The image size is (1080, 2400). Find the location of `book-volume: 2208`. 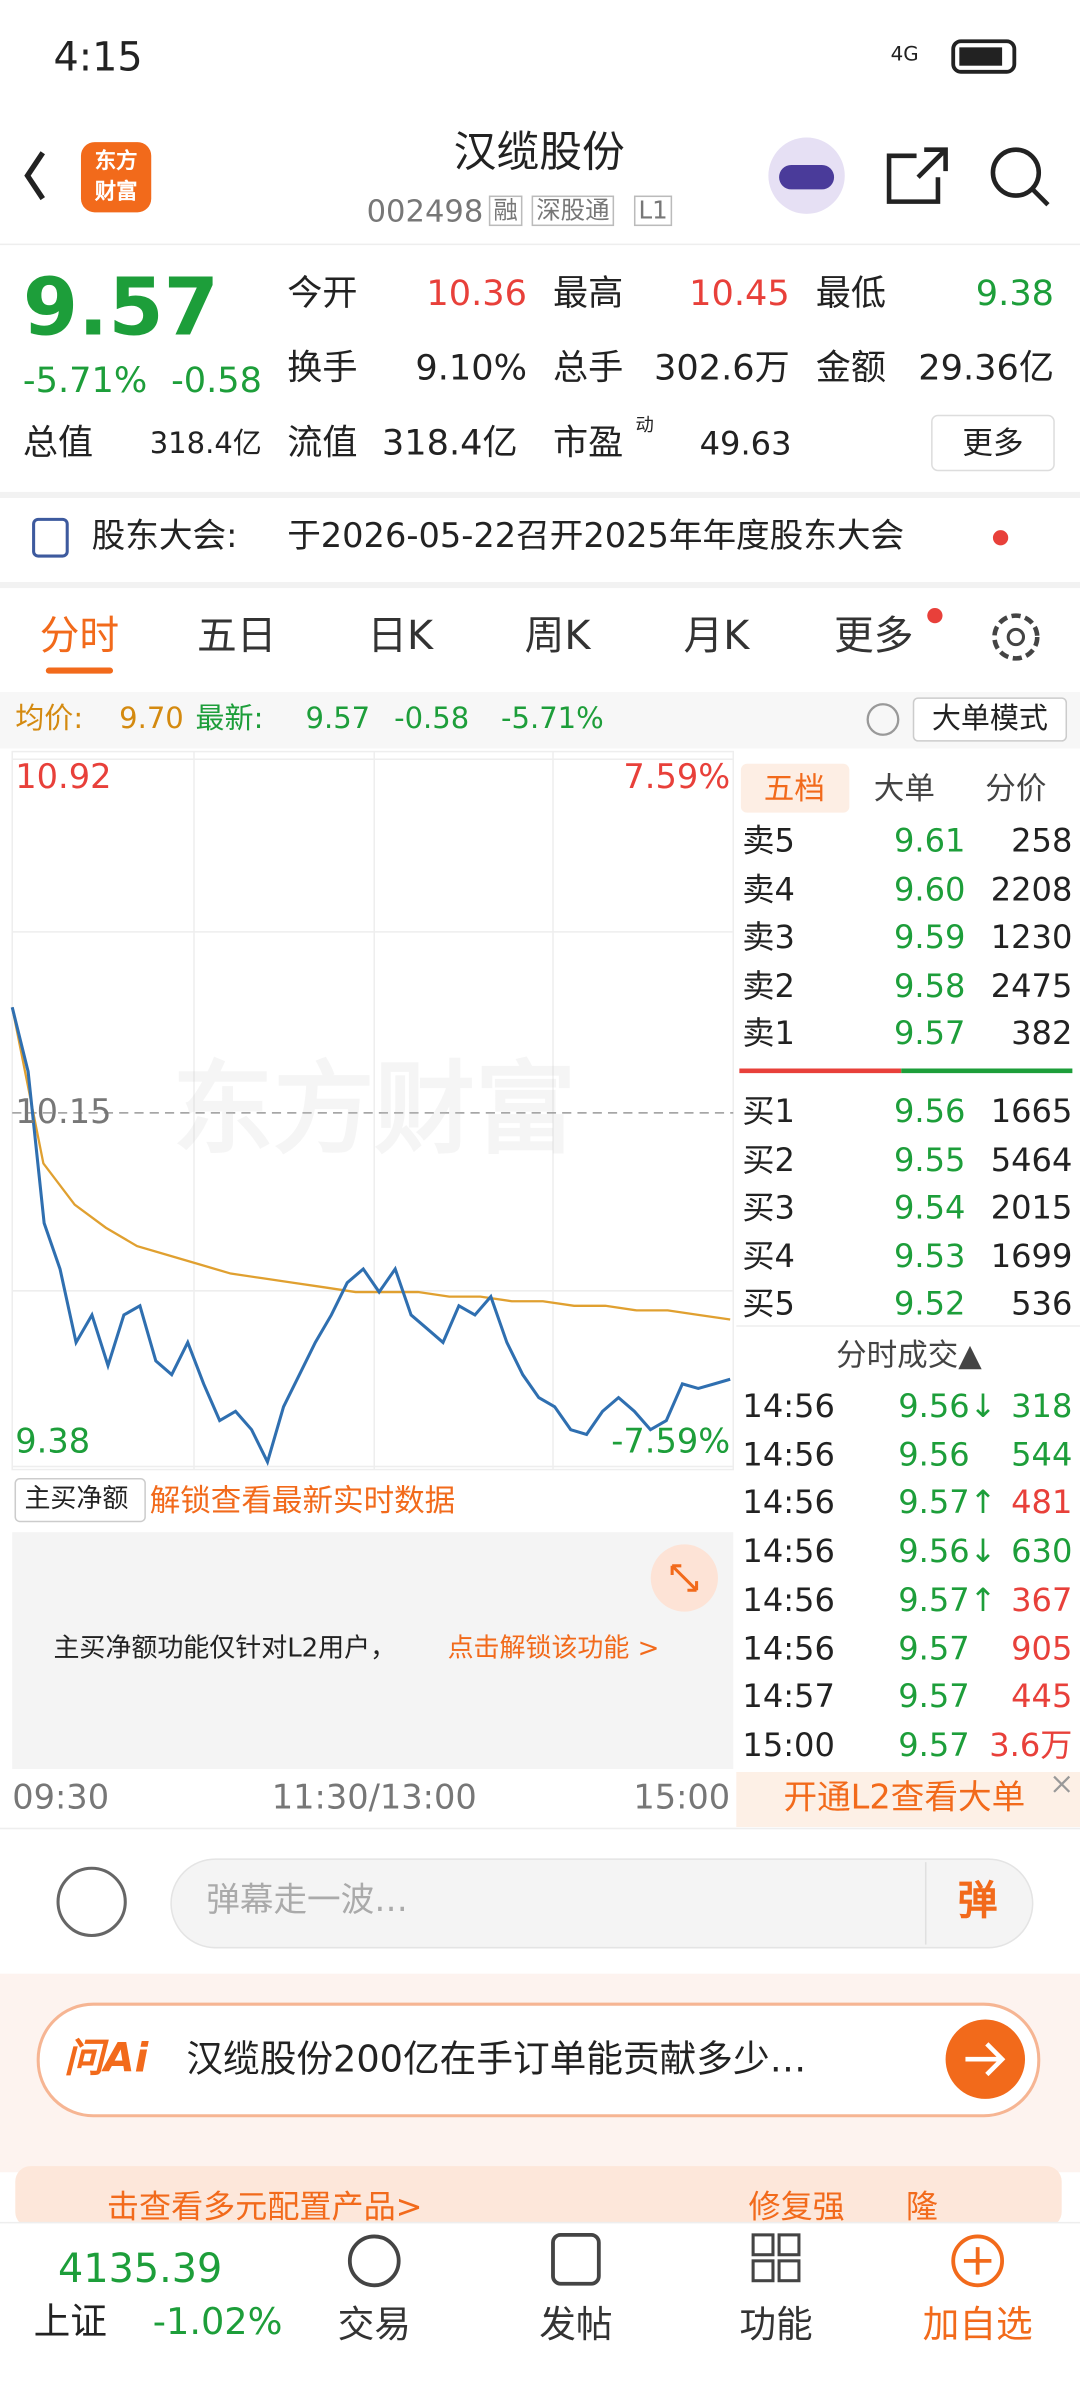

book-volume: 2208 is located at coordinates (1031, 890).